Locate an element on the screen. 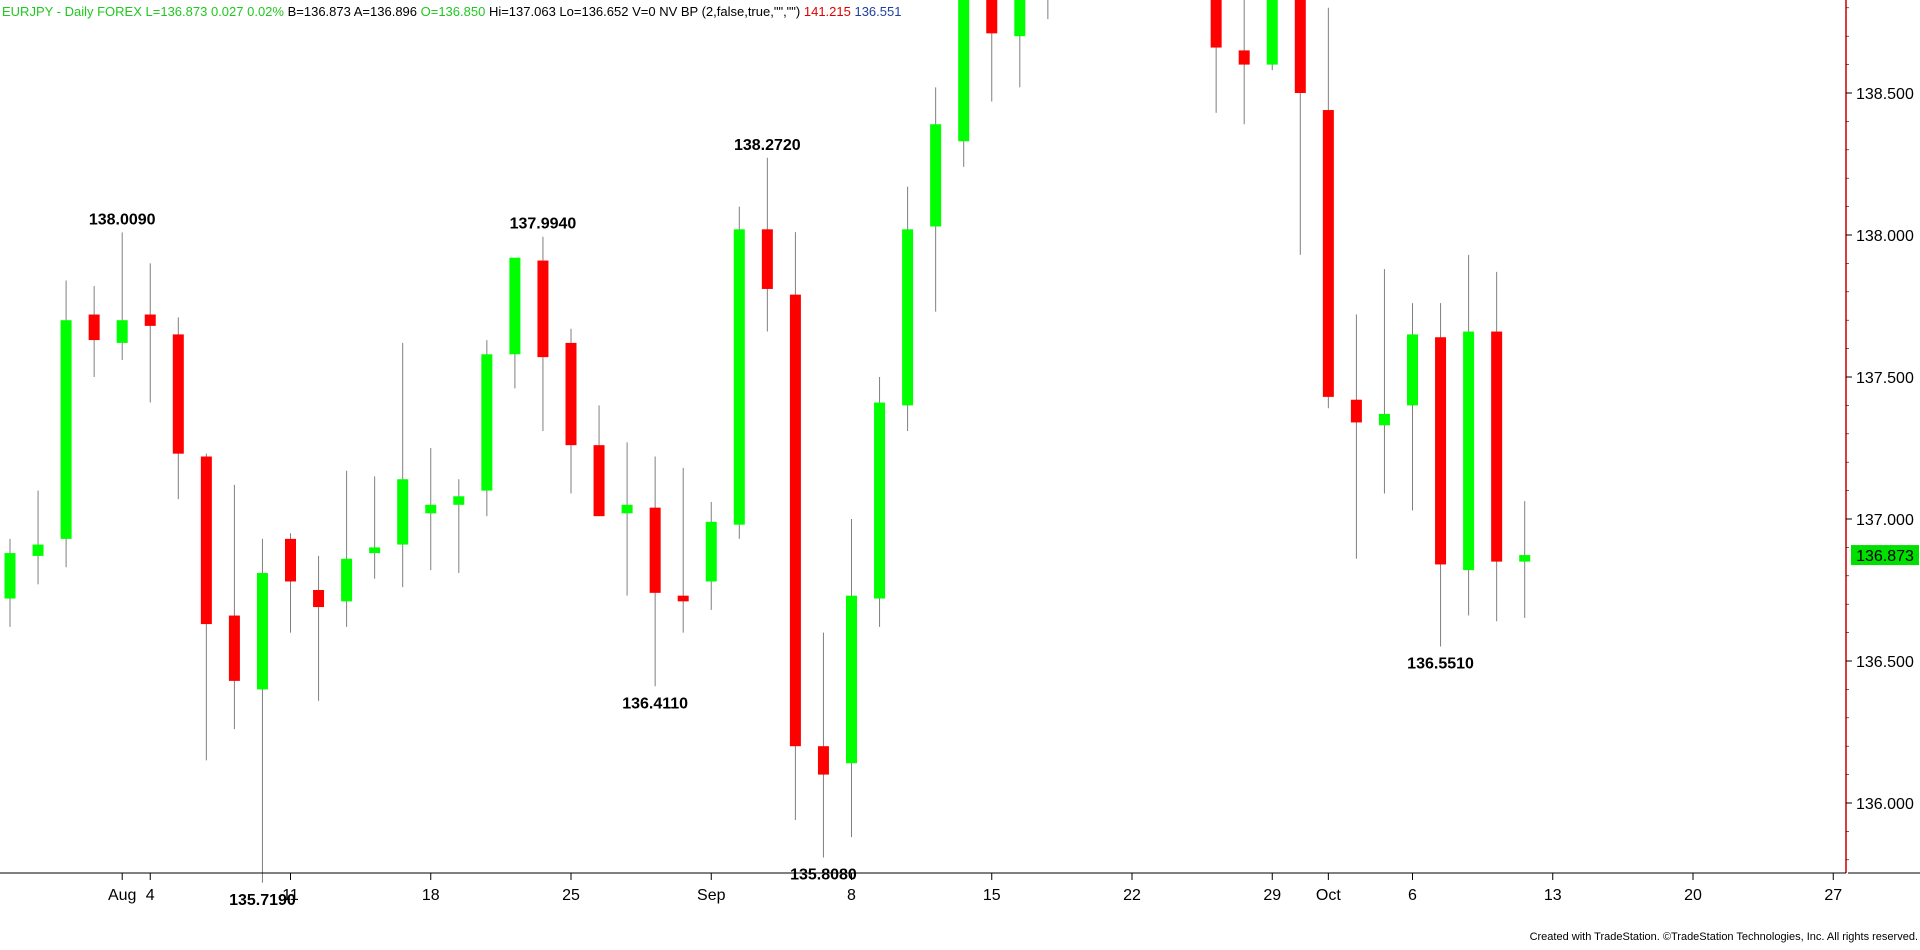 Image resolution: width=1920 pixels, height=950 pixels. header-part: 0.027 is located at coordinates (225, 11).